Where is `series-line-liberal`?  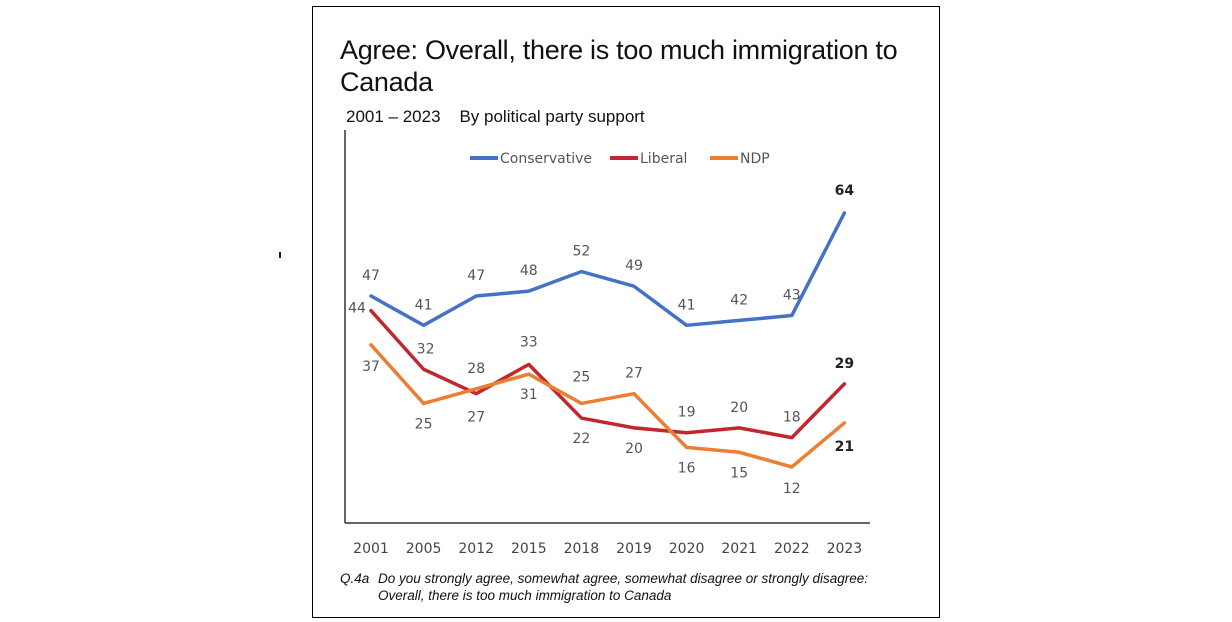
series-line-liberal is located at coordinates (608, 374).